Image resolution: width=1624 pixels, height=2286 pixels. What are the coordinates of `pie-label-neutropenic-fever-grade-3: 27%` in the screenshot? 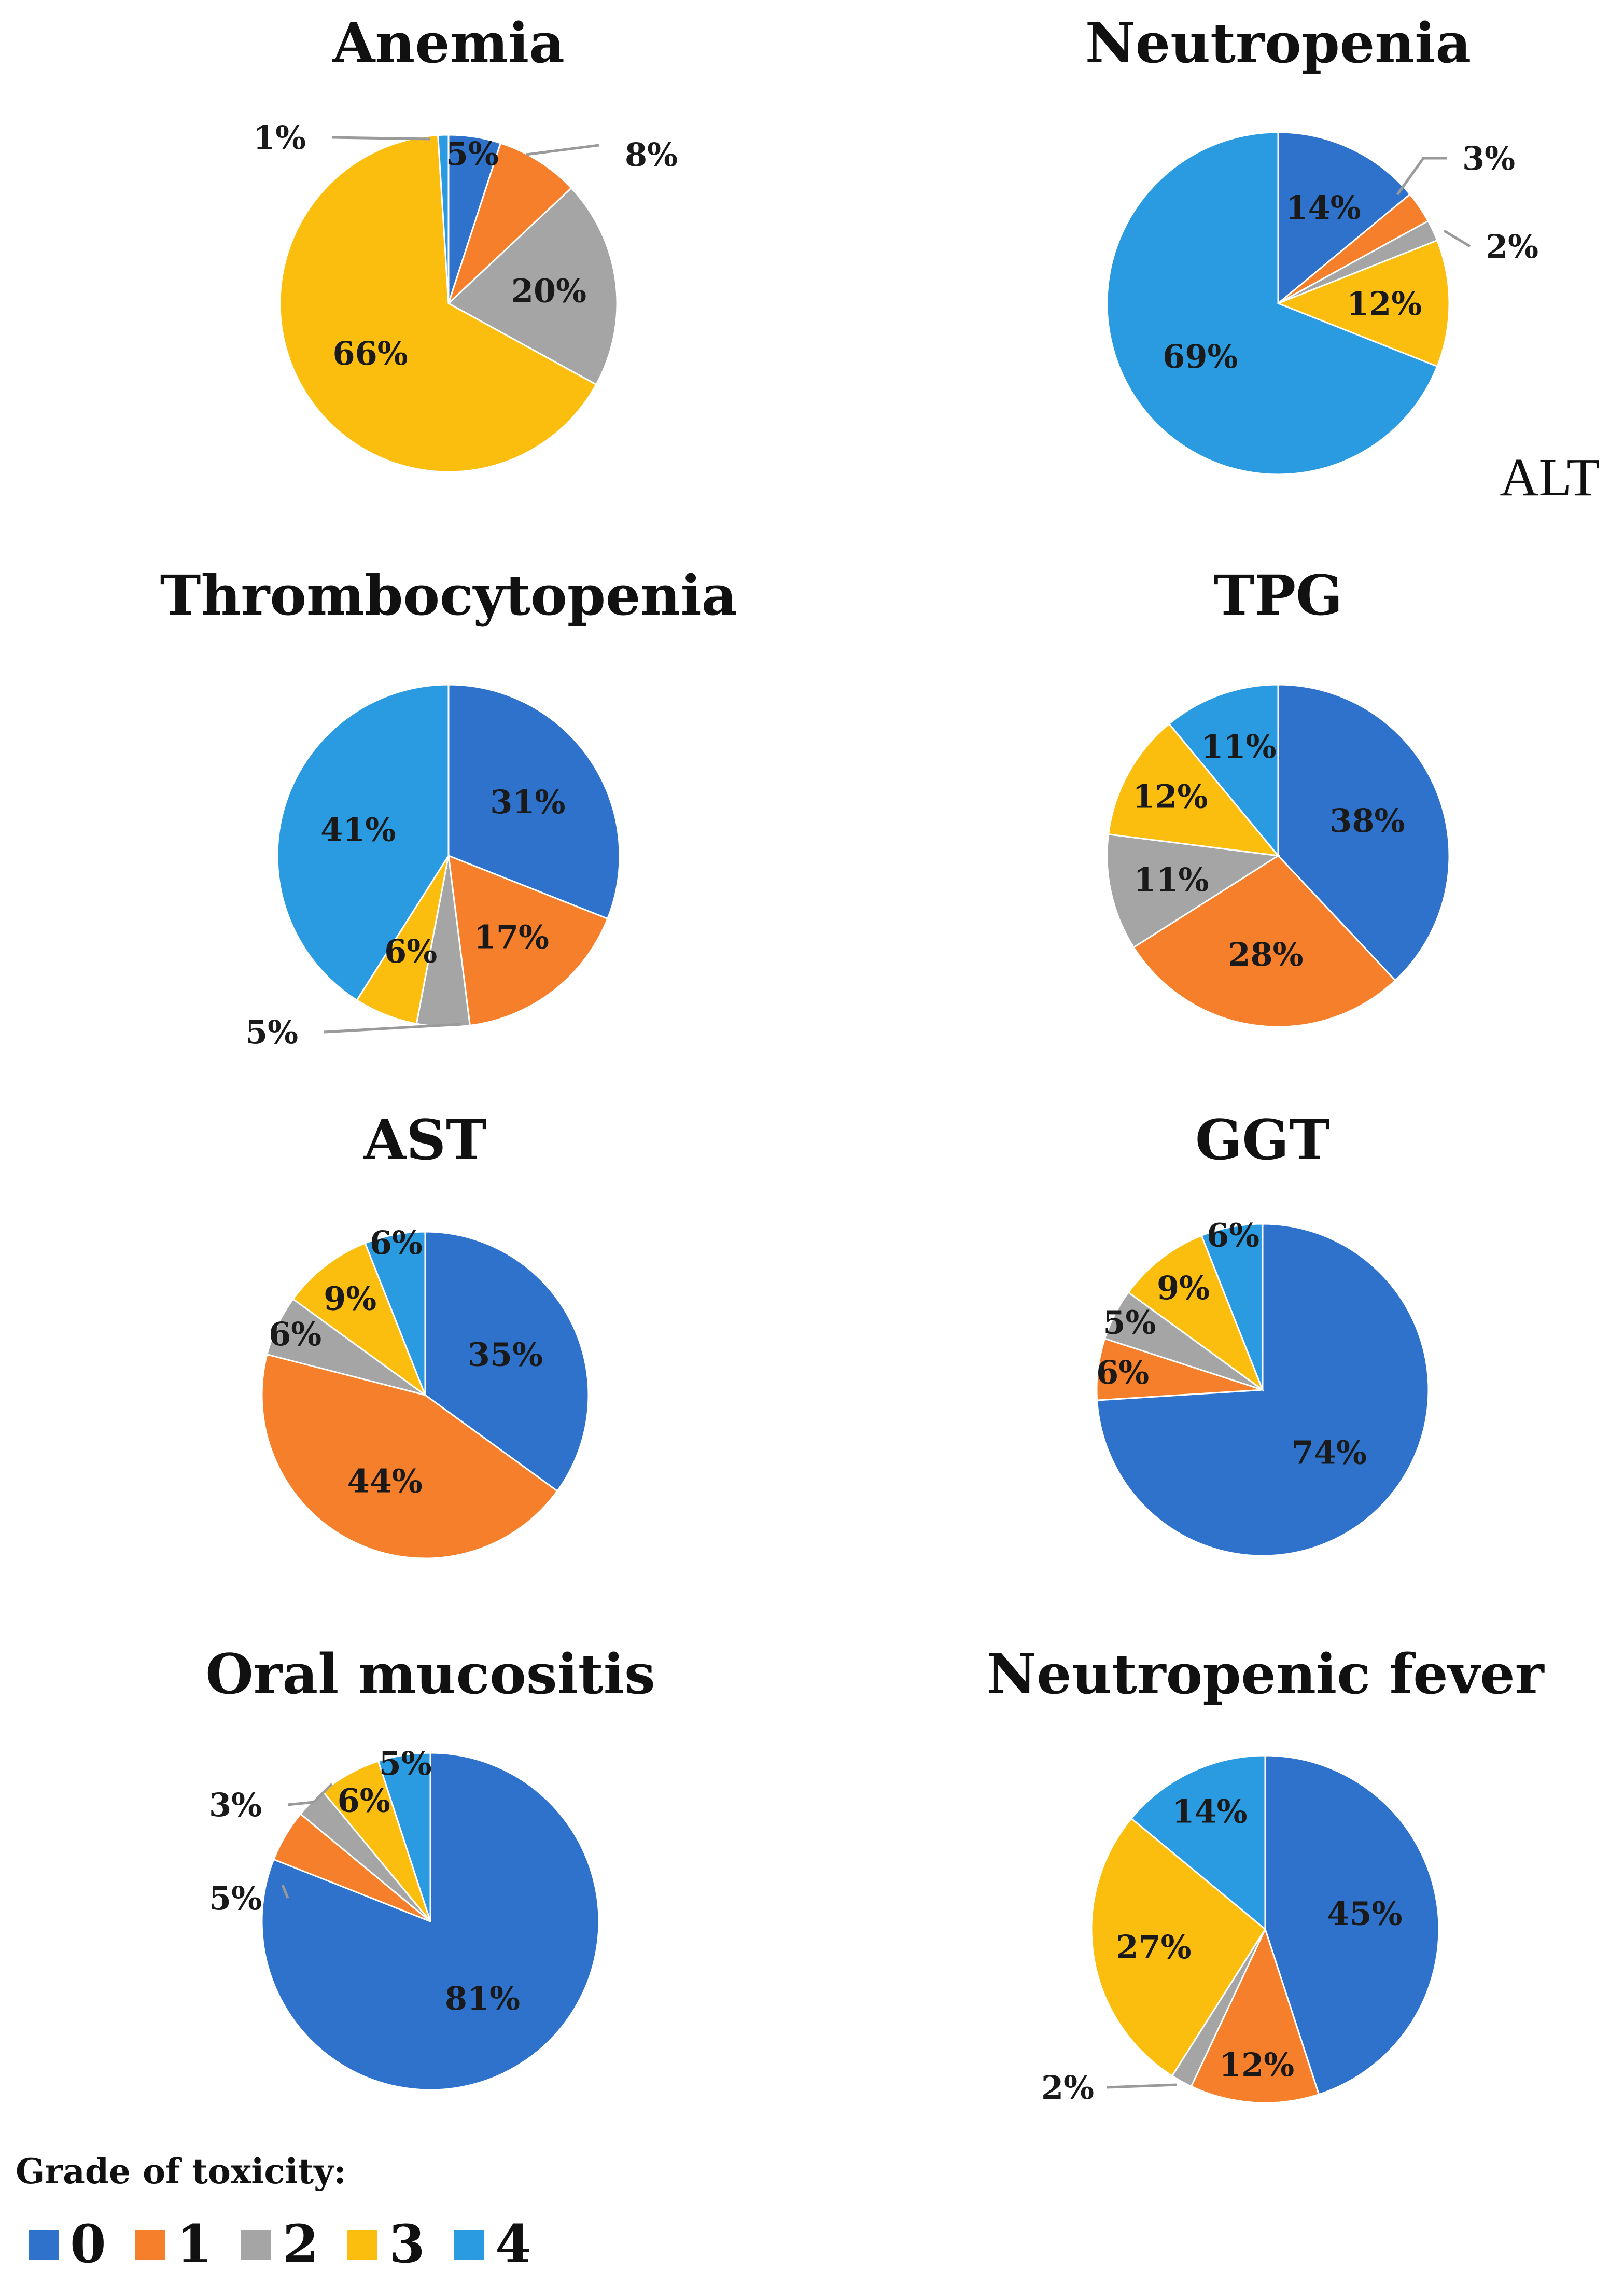 It's located at (1153, 1947).